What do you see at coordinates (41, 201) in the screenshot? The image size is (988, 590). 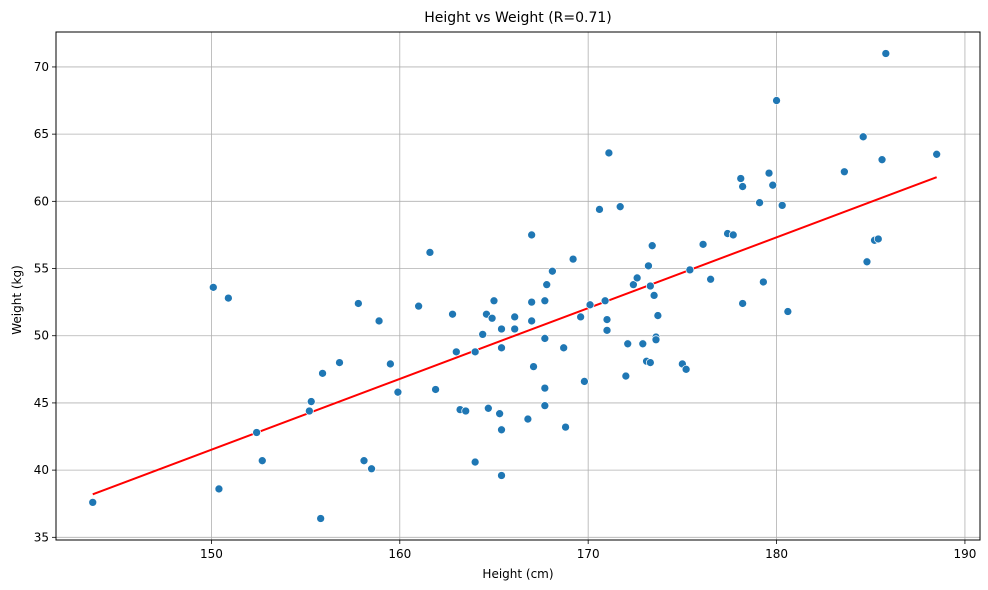 I see `y-tick-label: 60` at bounding box center [41, 201].